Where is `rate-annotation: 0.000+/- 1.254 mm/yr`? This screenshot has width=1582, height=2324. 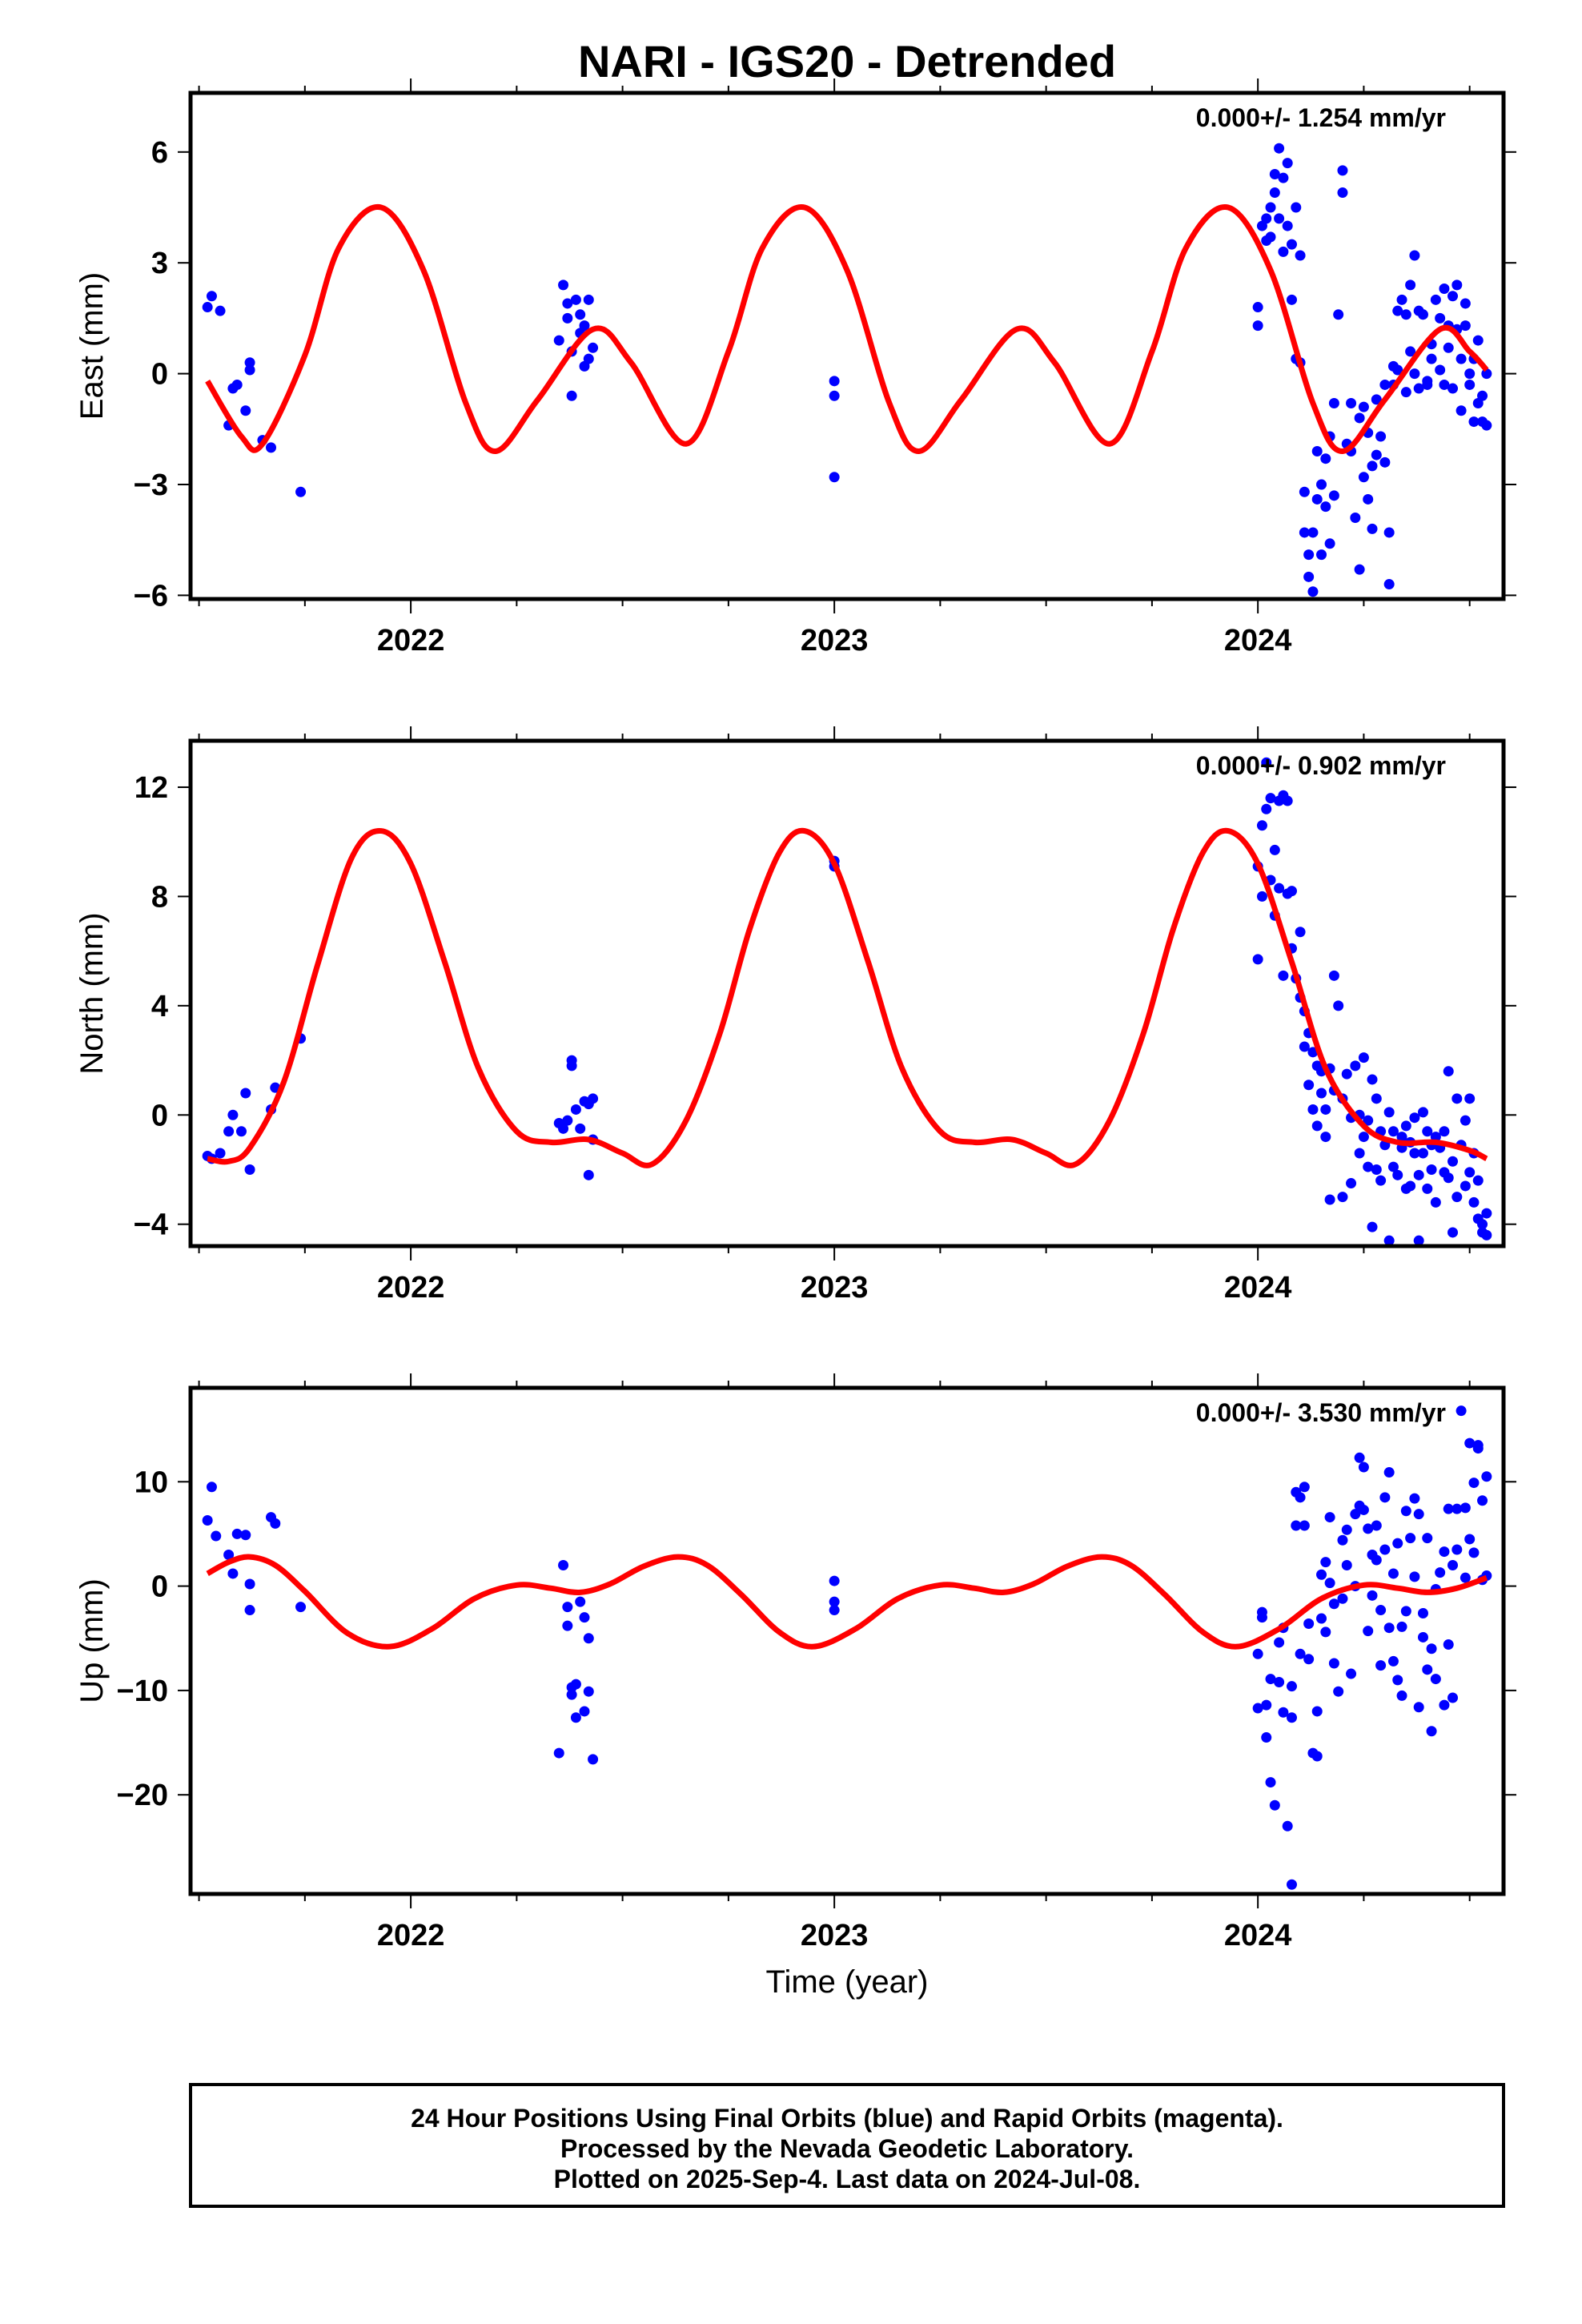 rate-annotation: 0.000+/- 1.254 mm/yr is located at coordinates (1321, 118).